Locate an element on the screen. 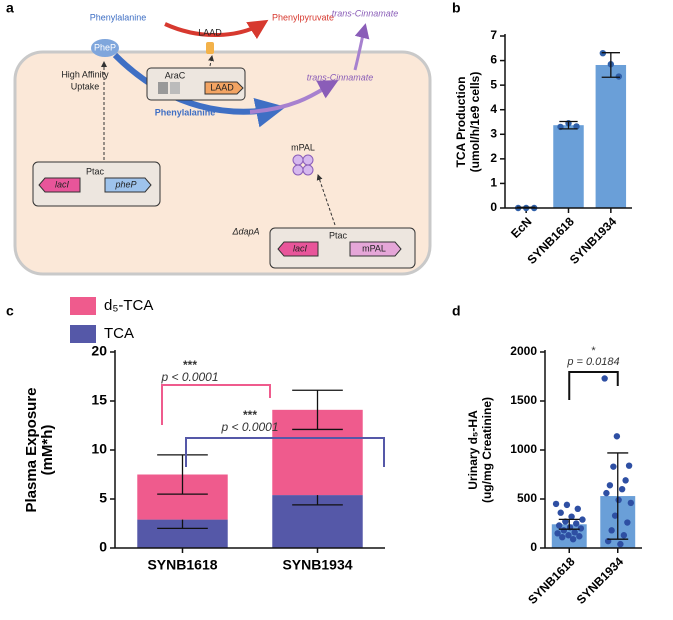 This screenshot has height=620, width=673. y-tick-label: 4 is located at coordinates (493, 109).